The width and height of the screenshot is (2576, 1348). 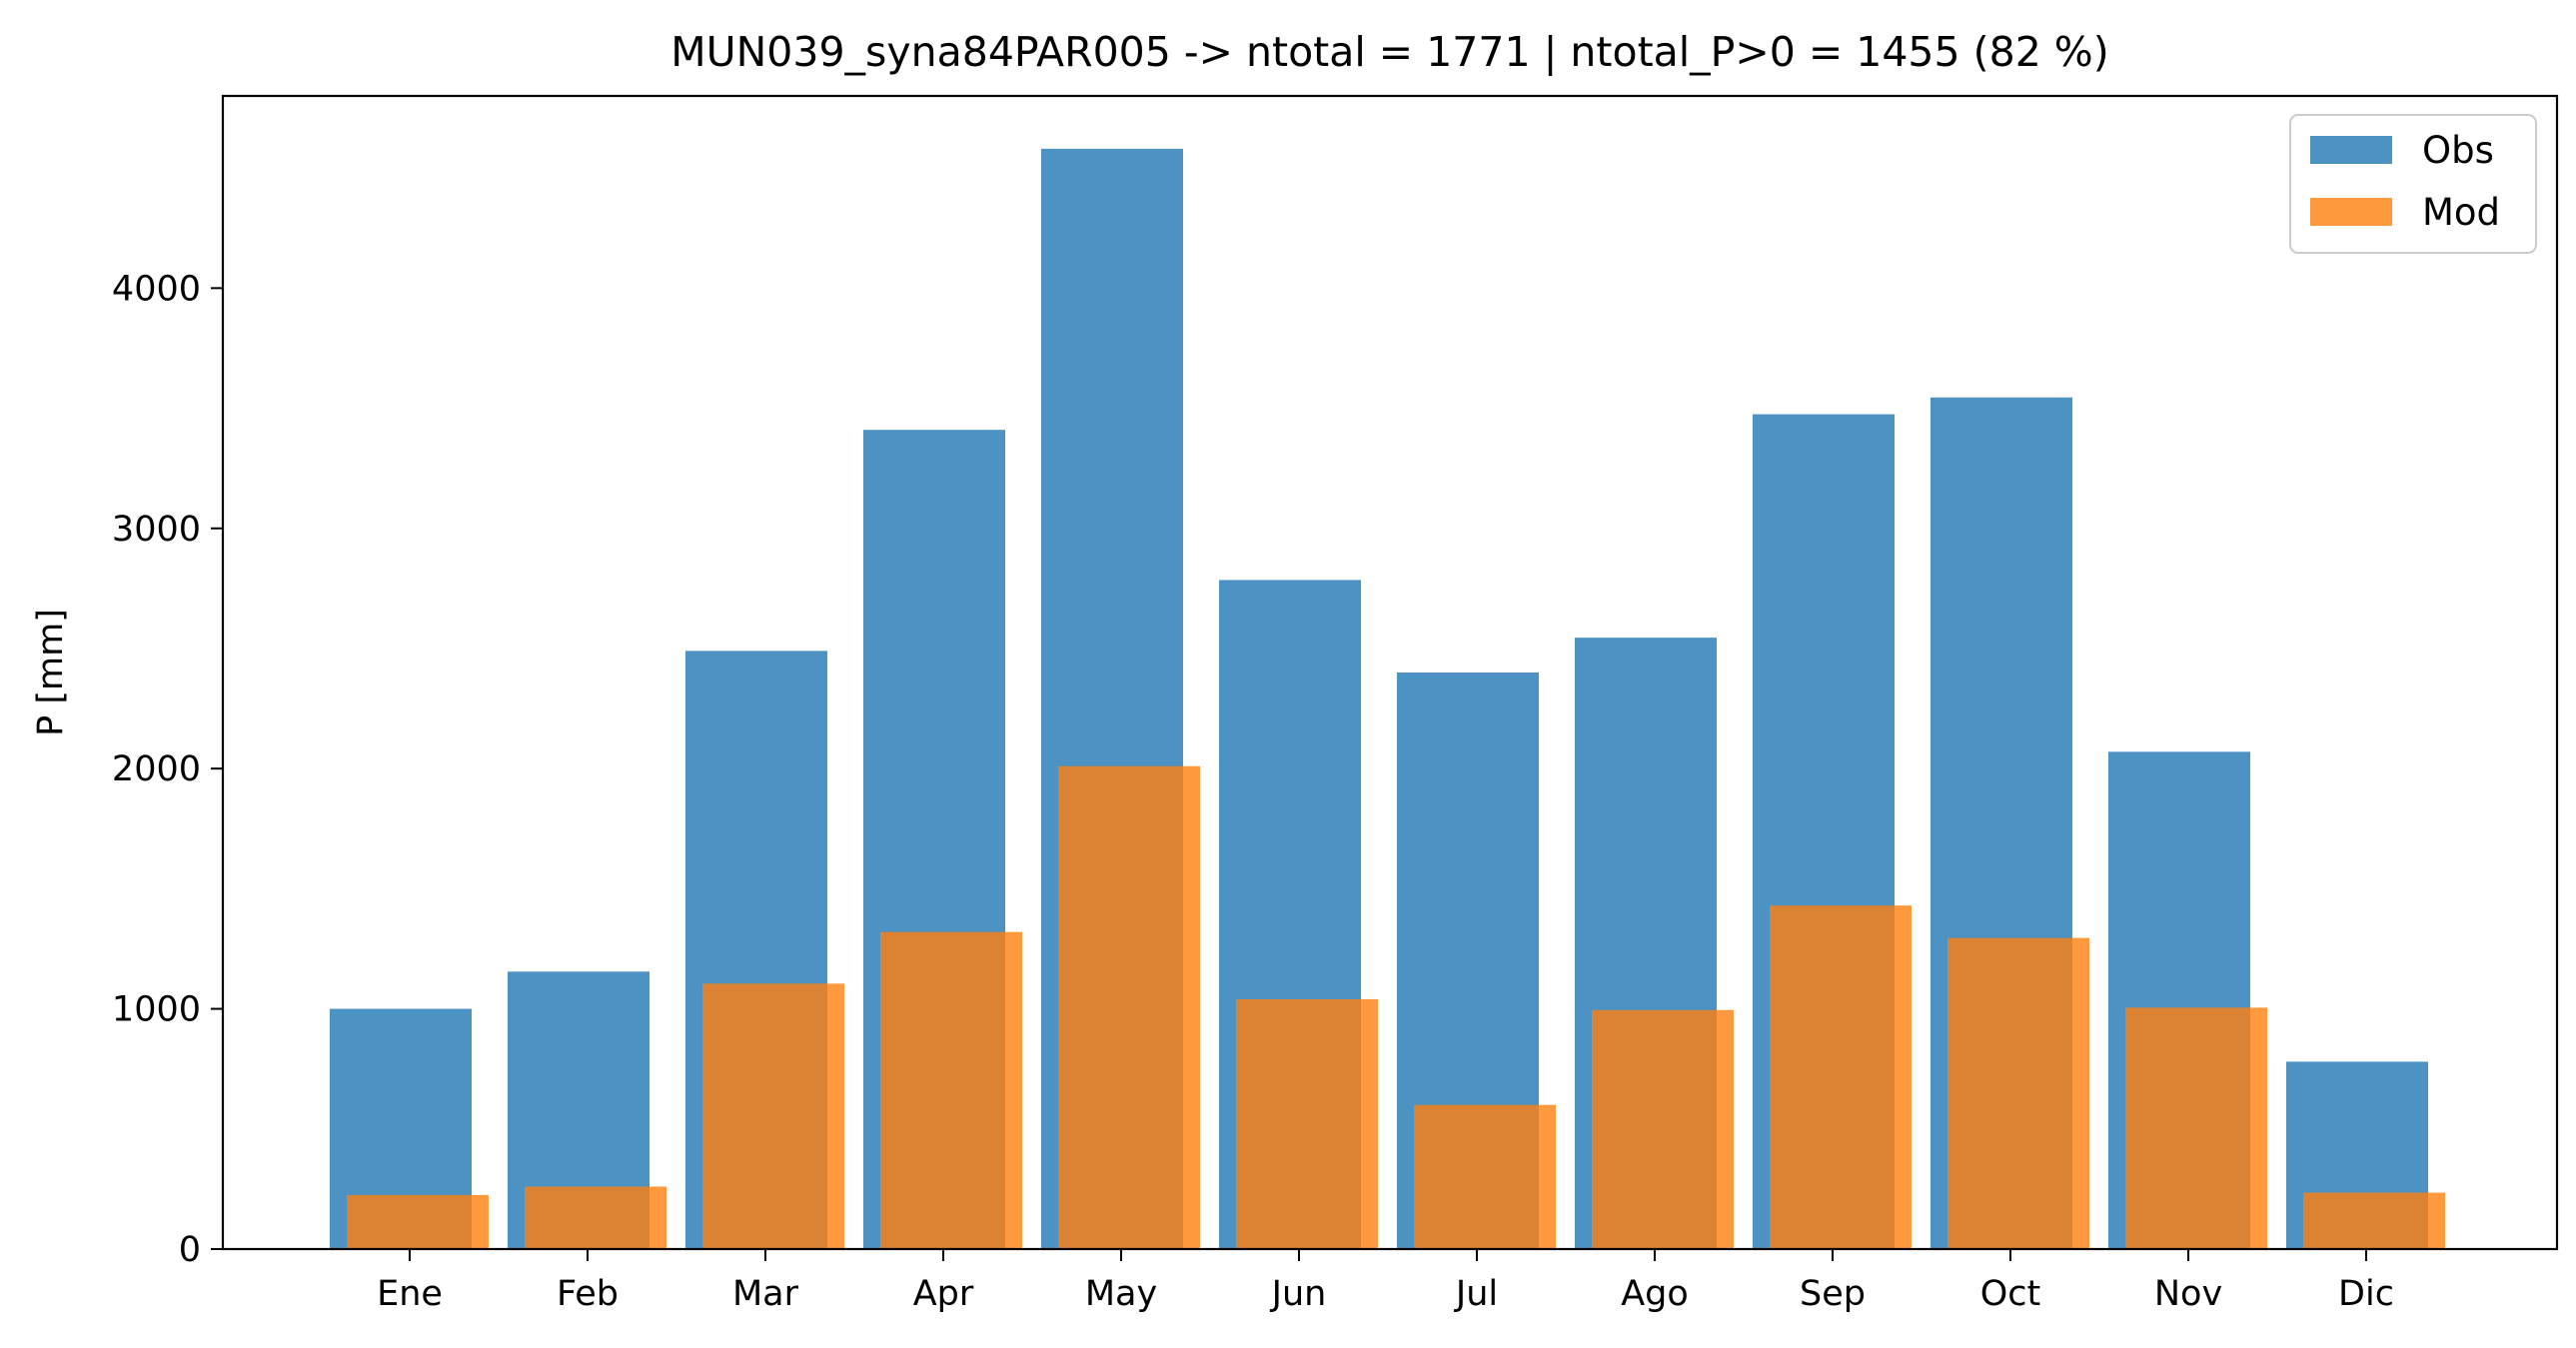 What do you see at coordinates (156, 1010) in the screenshot?
I see `y-tick-label: 1000` at bounding box center [156, 1010].